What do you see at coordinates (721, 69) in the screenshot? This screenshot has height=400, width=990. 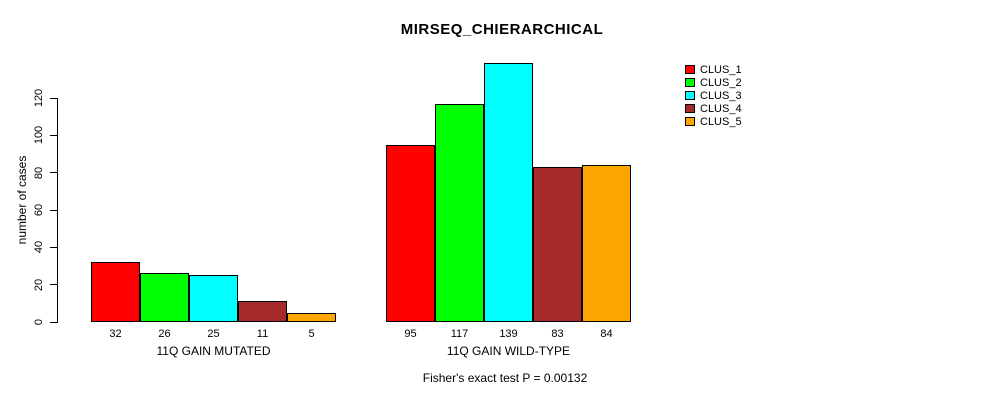 I see `legend-label: CLUS_1` at bounding box center [721, 69].